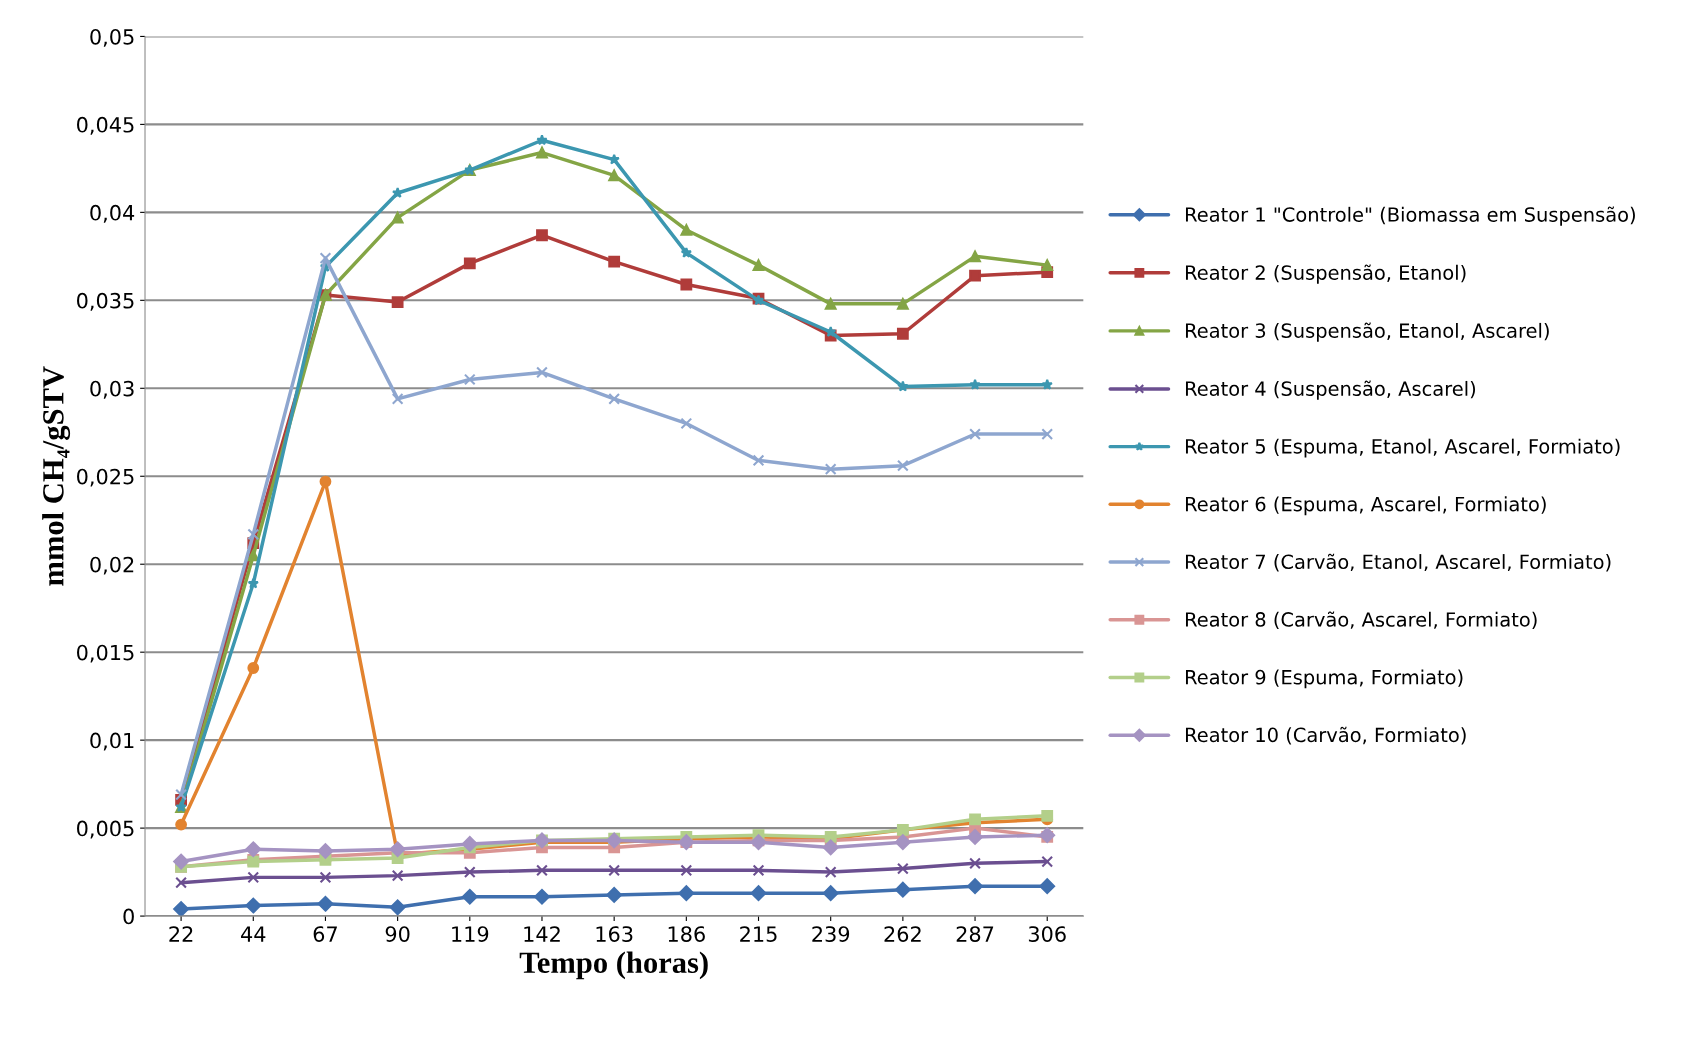 This screenshot has height=1041, width=1706. Describe the element at coordinates (112, 741) in the screenshot. I see `y-tick-label: 0,01` at that location.